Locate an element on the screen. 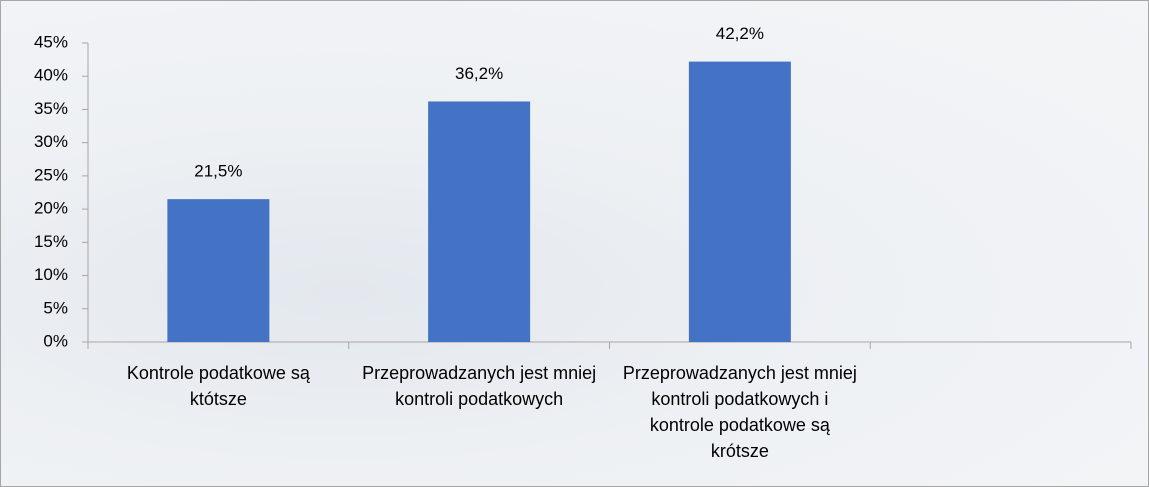 The width and height of the screenshot is (1149, 487). y-tick-label: 45% is located at coordinates (51, 41).